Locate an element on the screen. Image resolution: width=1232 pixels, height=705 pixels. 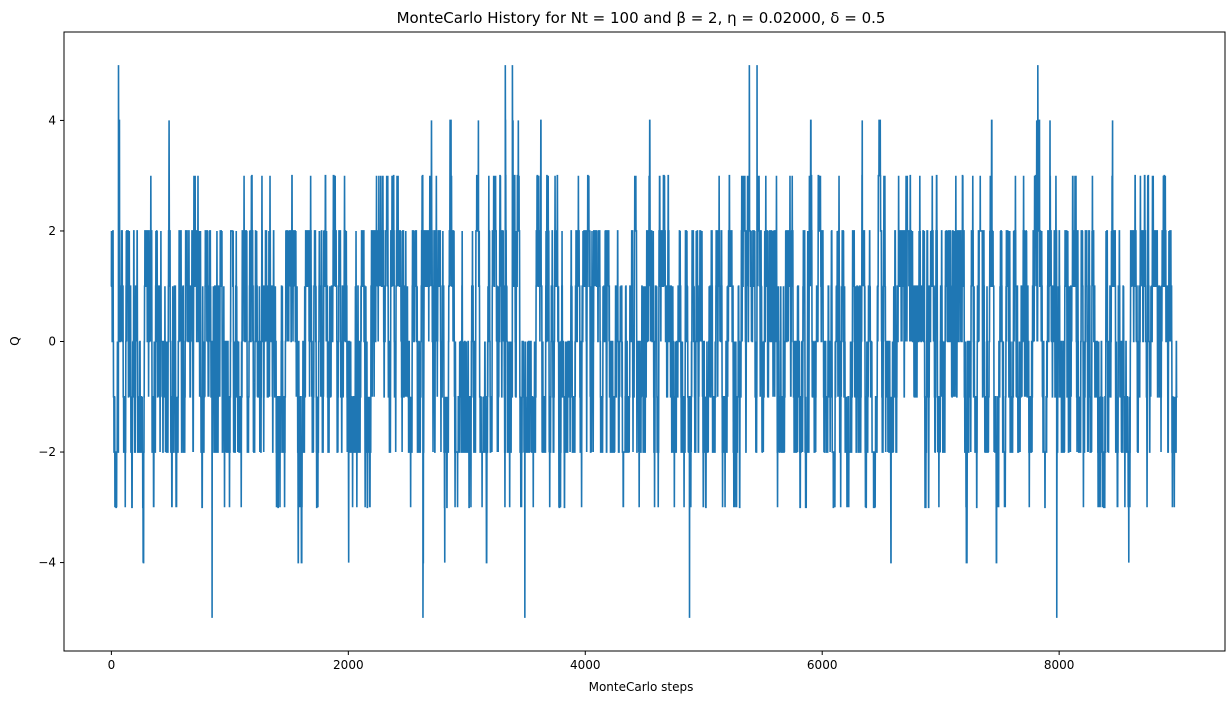
x-tick-label: 0 is located at coordinates (112, 665).